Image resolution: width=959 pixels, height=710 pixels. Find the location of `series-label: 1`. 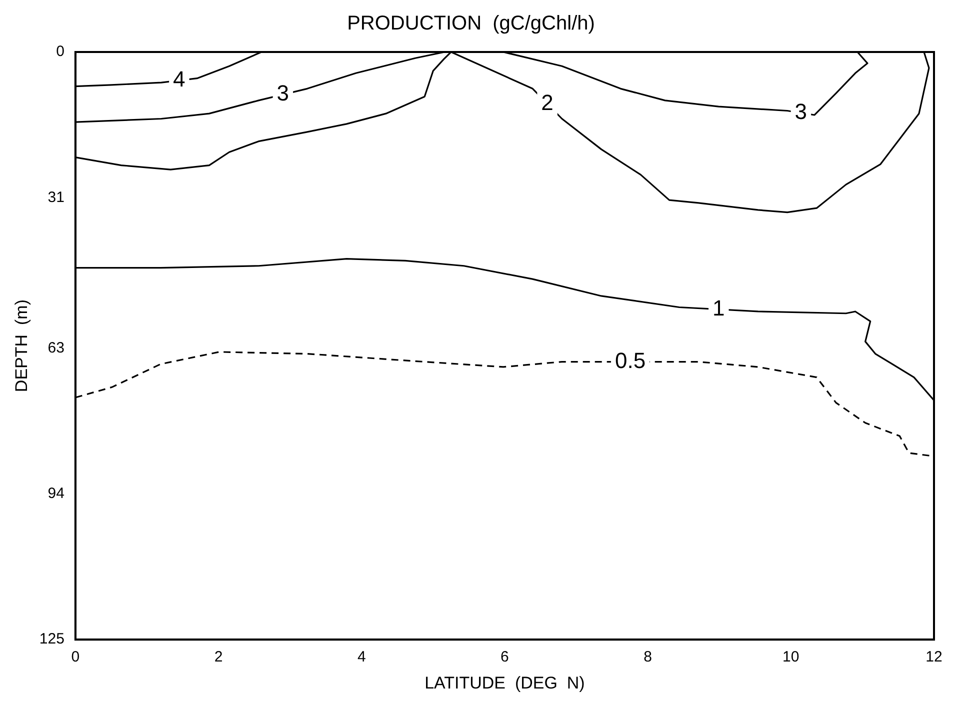

series-label: 1 is located at coordinates (718, 307).